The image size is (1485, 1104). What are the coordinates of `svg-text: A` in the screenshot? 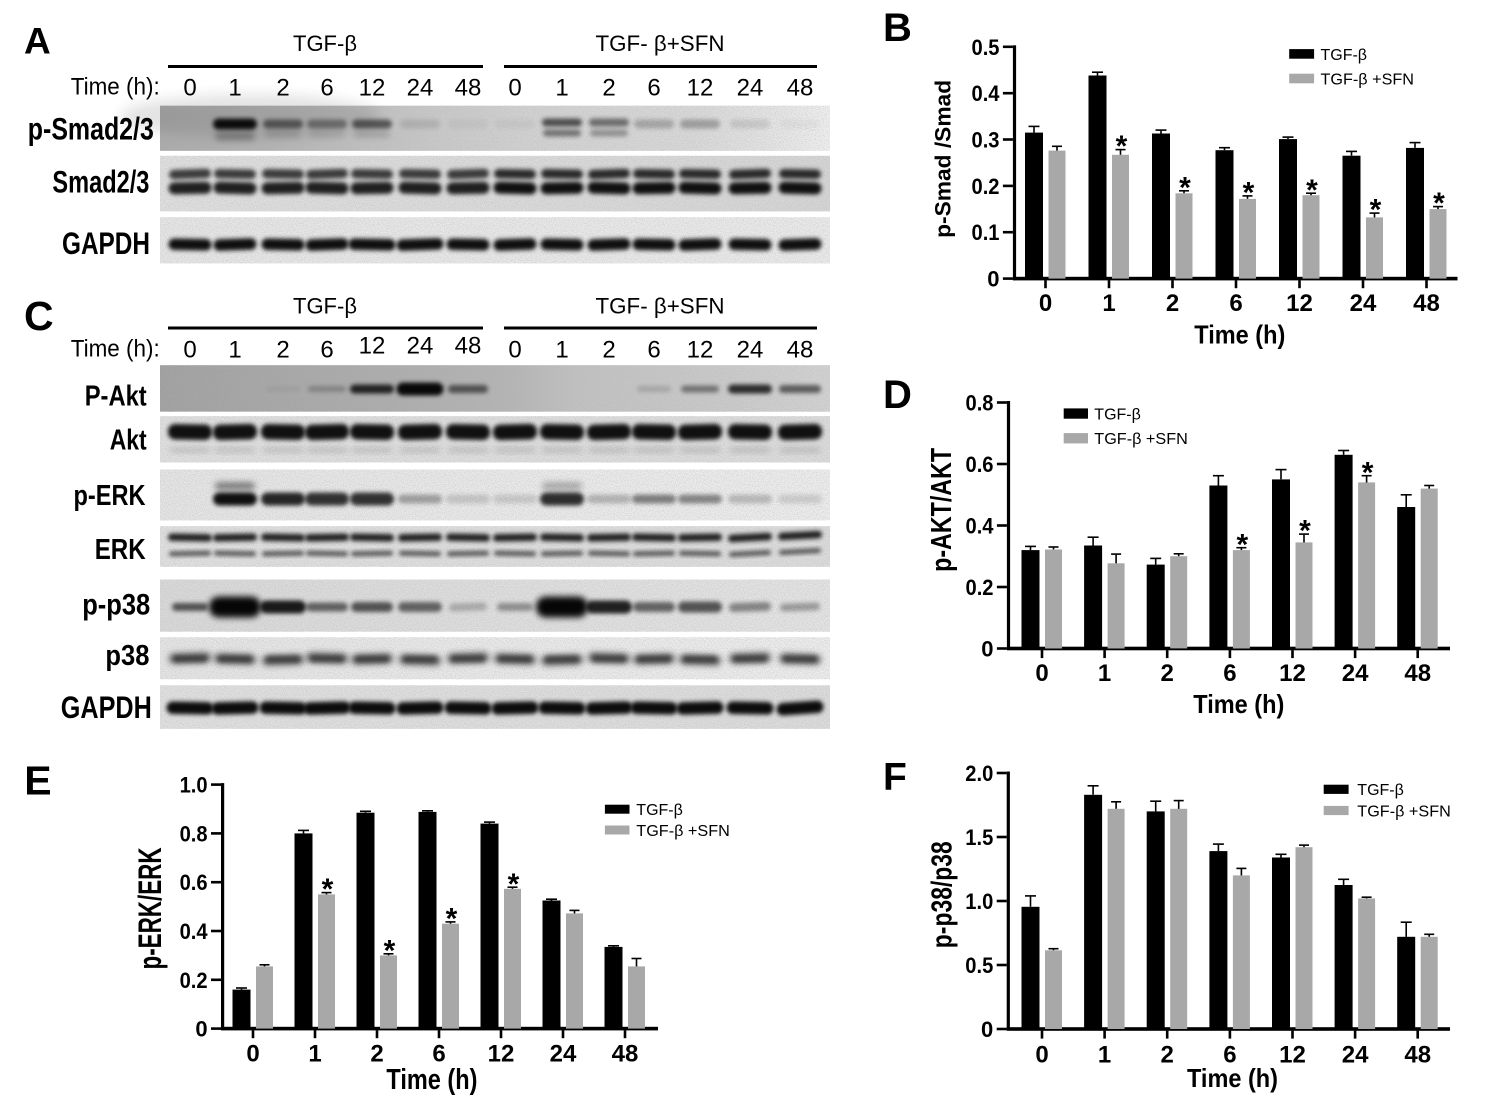 It's located at (37, 41).